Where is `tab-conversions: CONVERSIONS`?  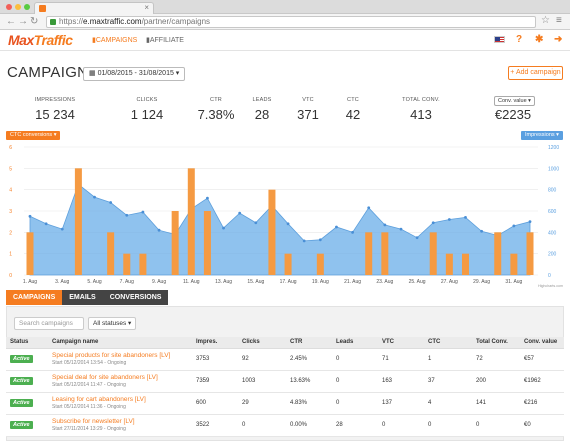 tab-conversions: CONVERSIONS is located at coordinates (135, 297).